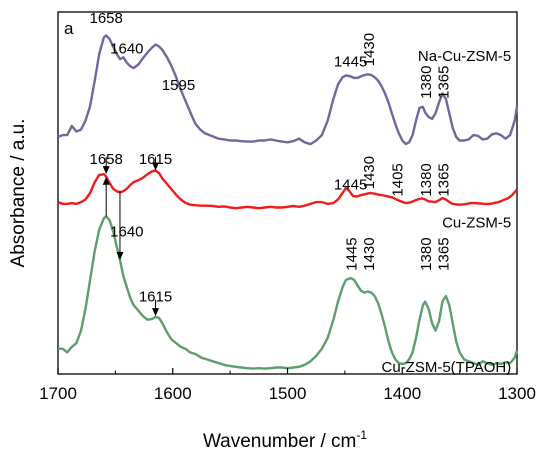 Image resolution: width=550 pixels, height=464 pixels. I want to click on x-axis-title: Wavenumber / cm-1, so click(285, 440).